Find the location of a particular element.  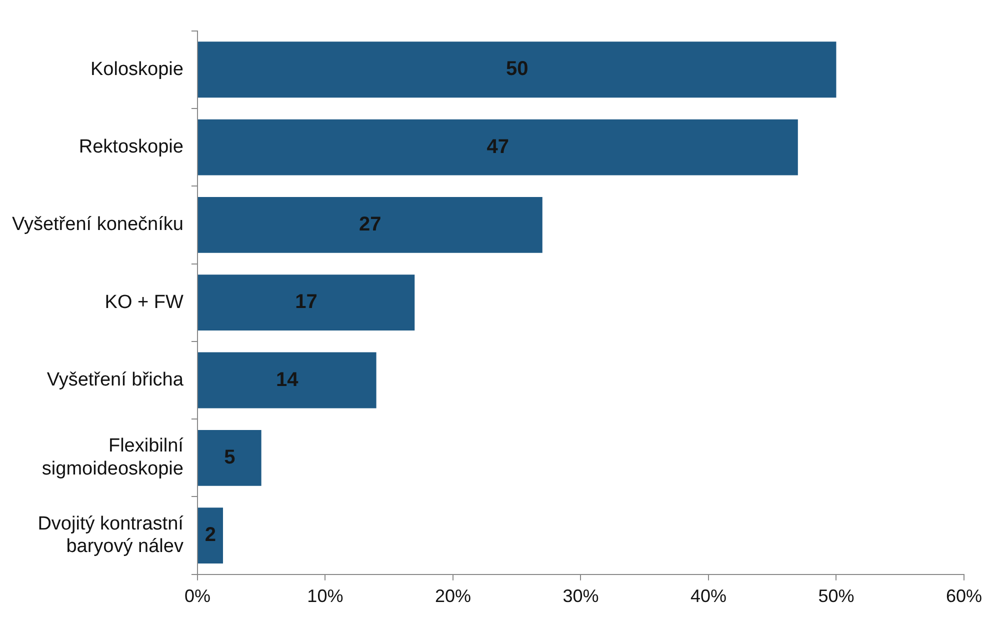

data-label: 27 is located at coordinates (370, 224).